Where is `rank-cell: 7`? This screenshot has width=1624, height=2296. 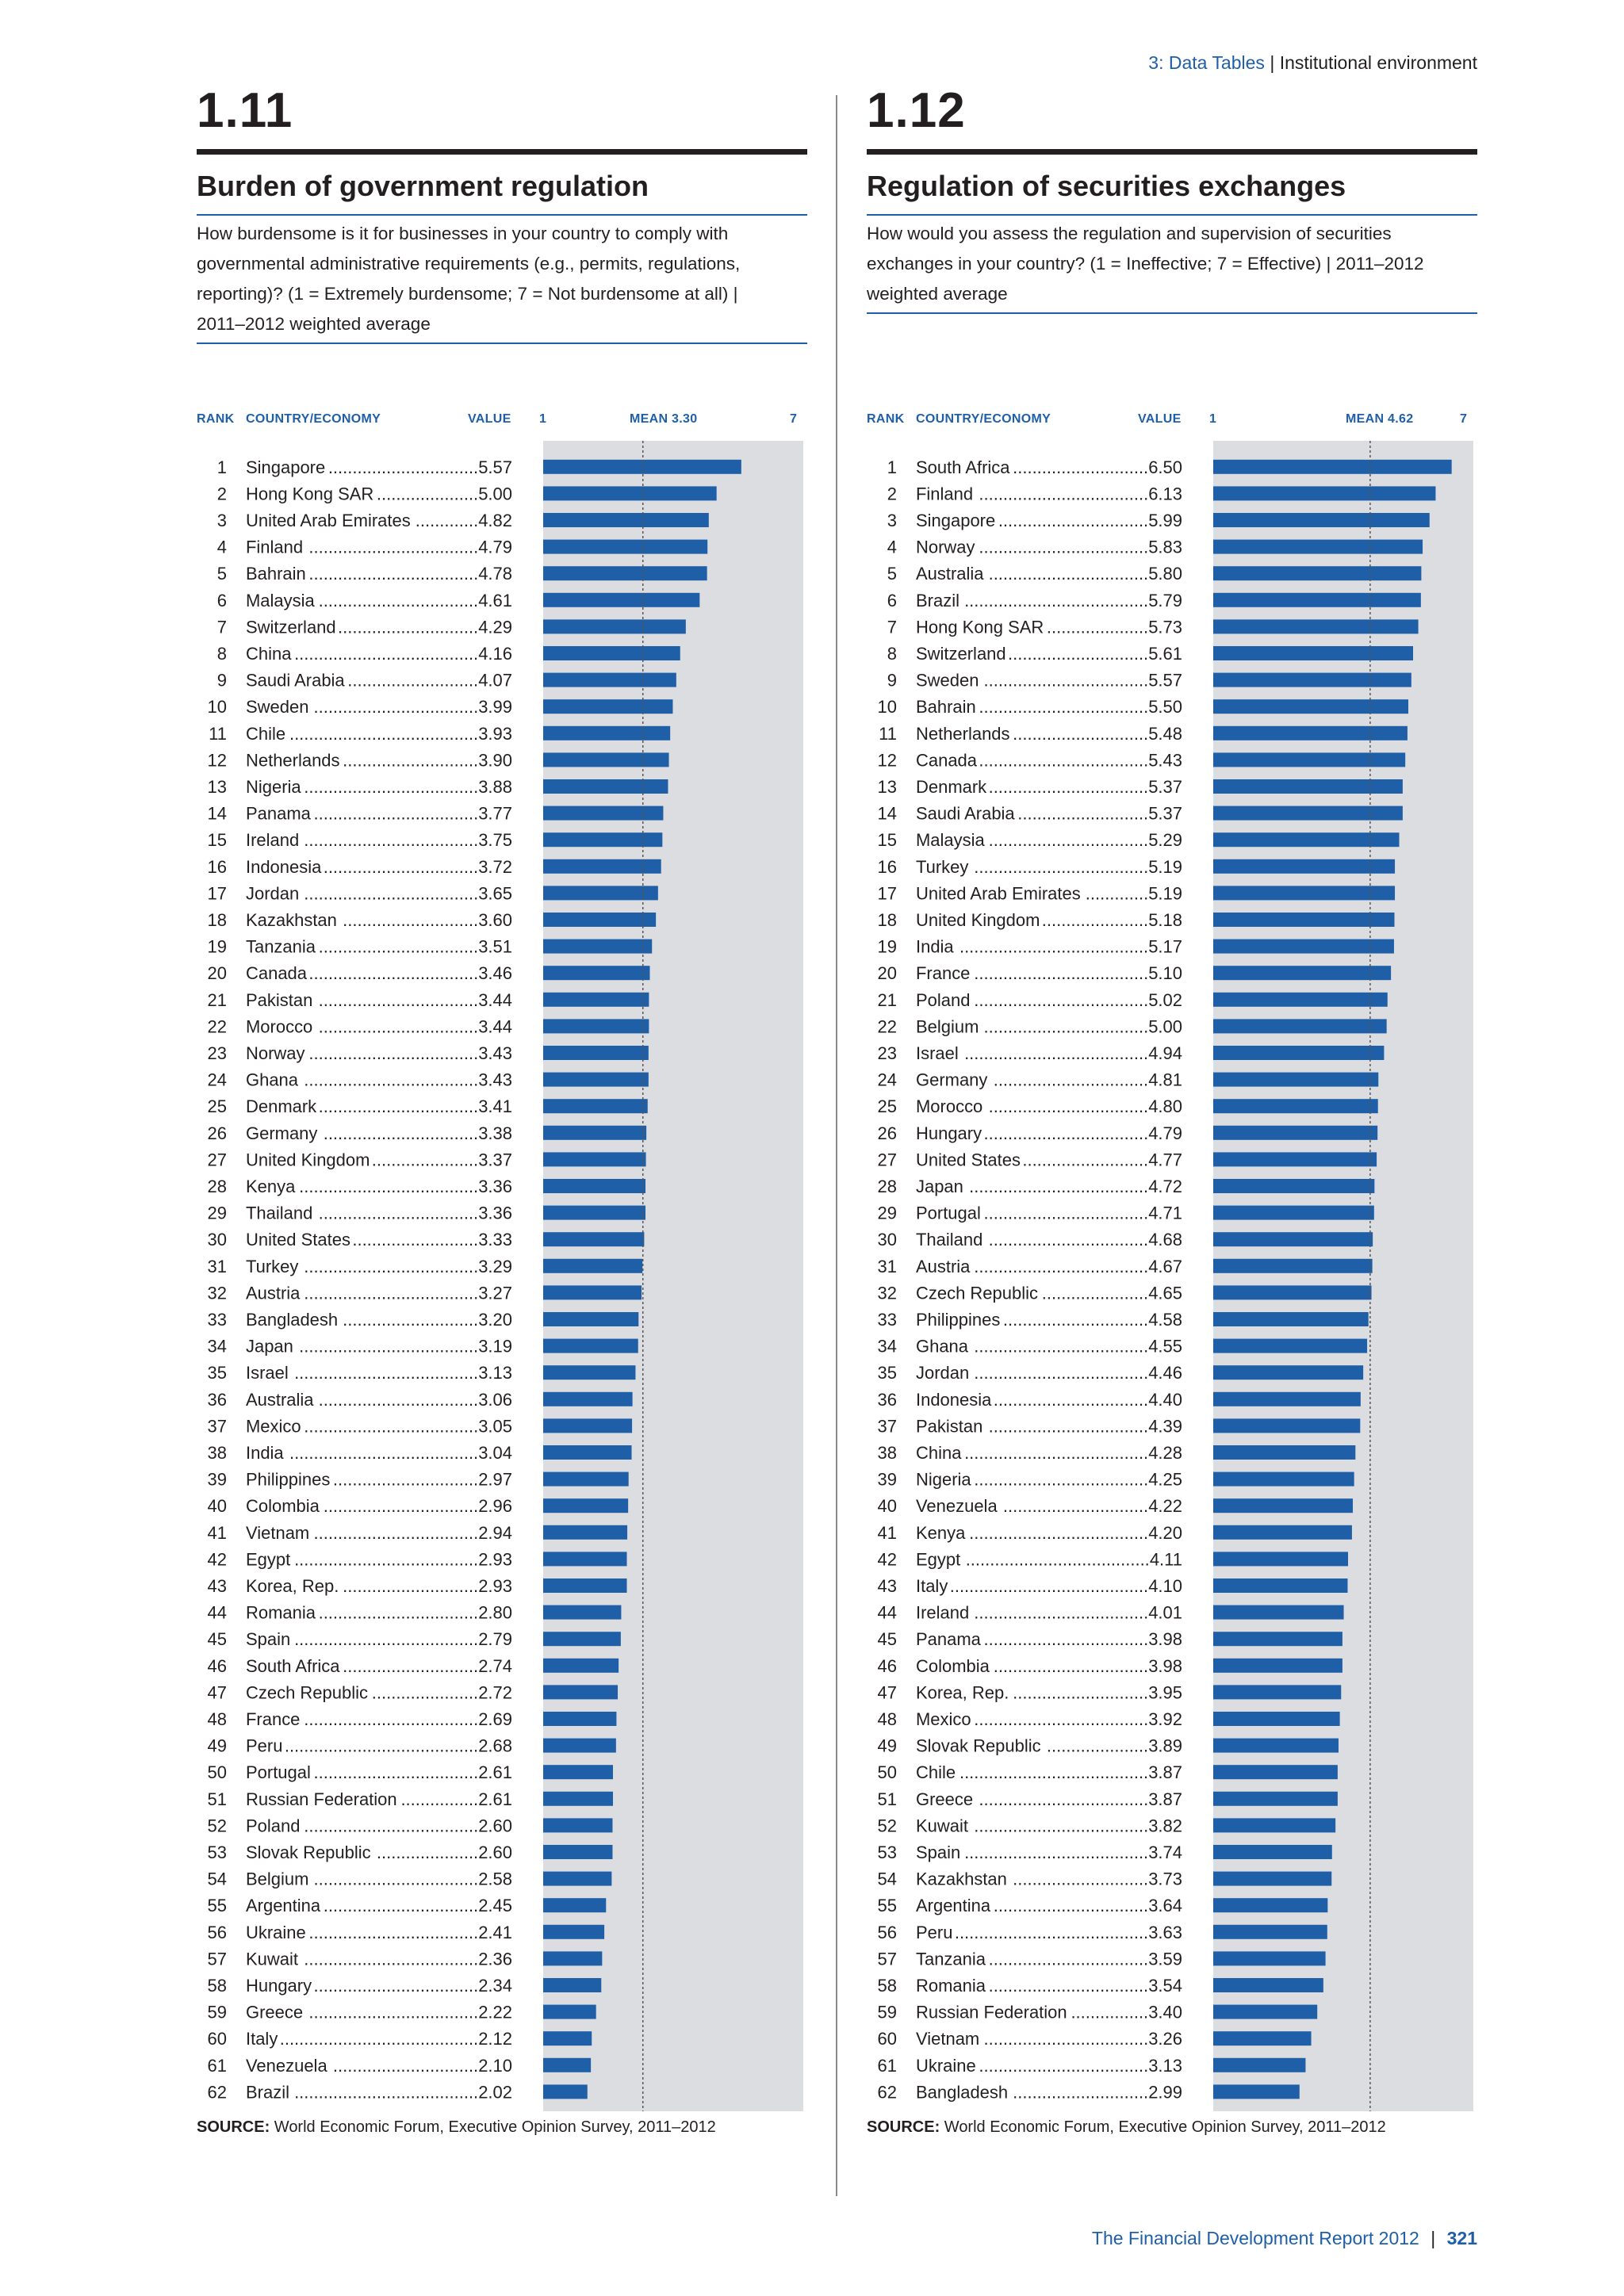 rank-cell: 7 is located at coordinates (892, 627).